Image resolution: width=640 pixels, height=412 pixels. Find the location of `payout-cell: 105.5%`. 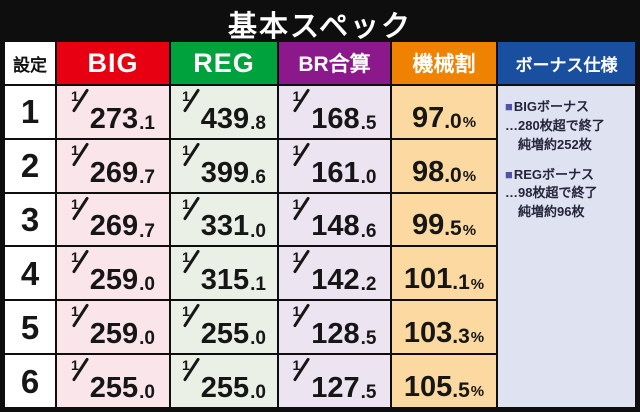

payout-cell: 105.5% is located at coordinates (444, 381).